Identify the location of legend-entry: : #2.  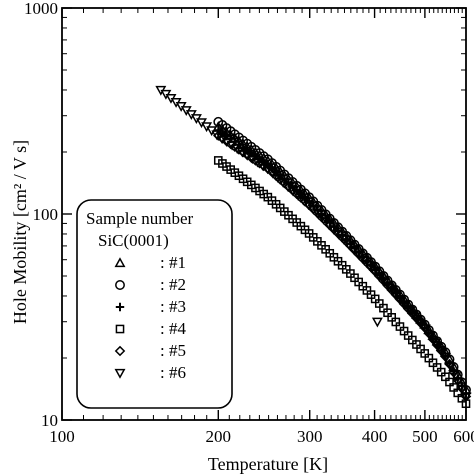
(173, 284).